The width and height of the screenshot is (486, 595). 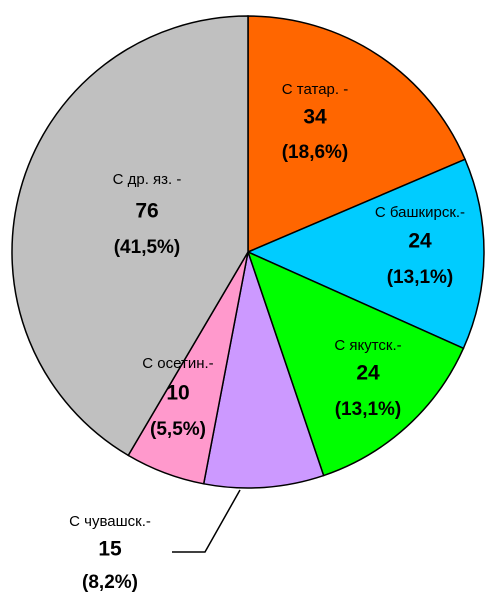 I want to click on pie-slice, so click(x=263, y=369).